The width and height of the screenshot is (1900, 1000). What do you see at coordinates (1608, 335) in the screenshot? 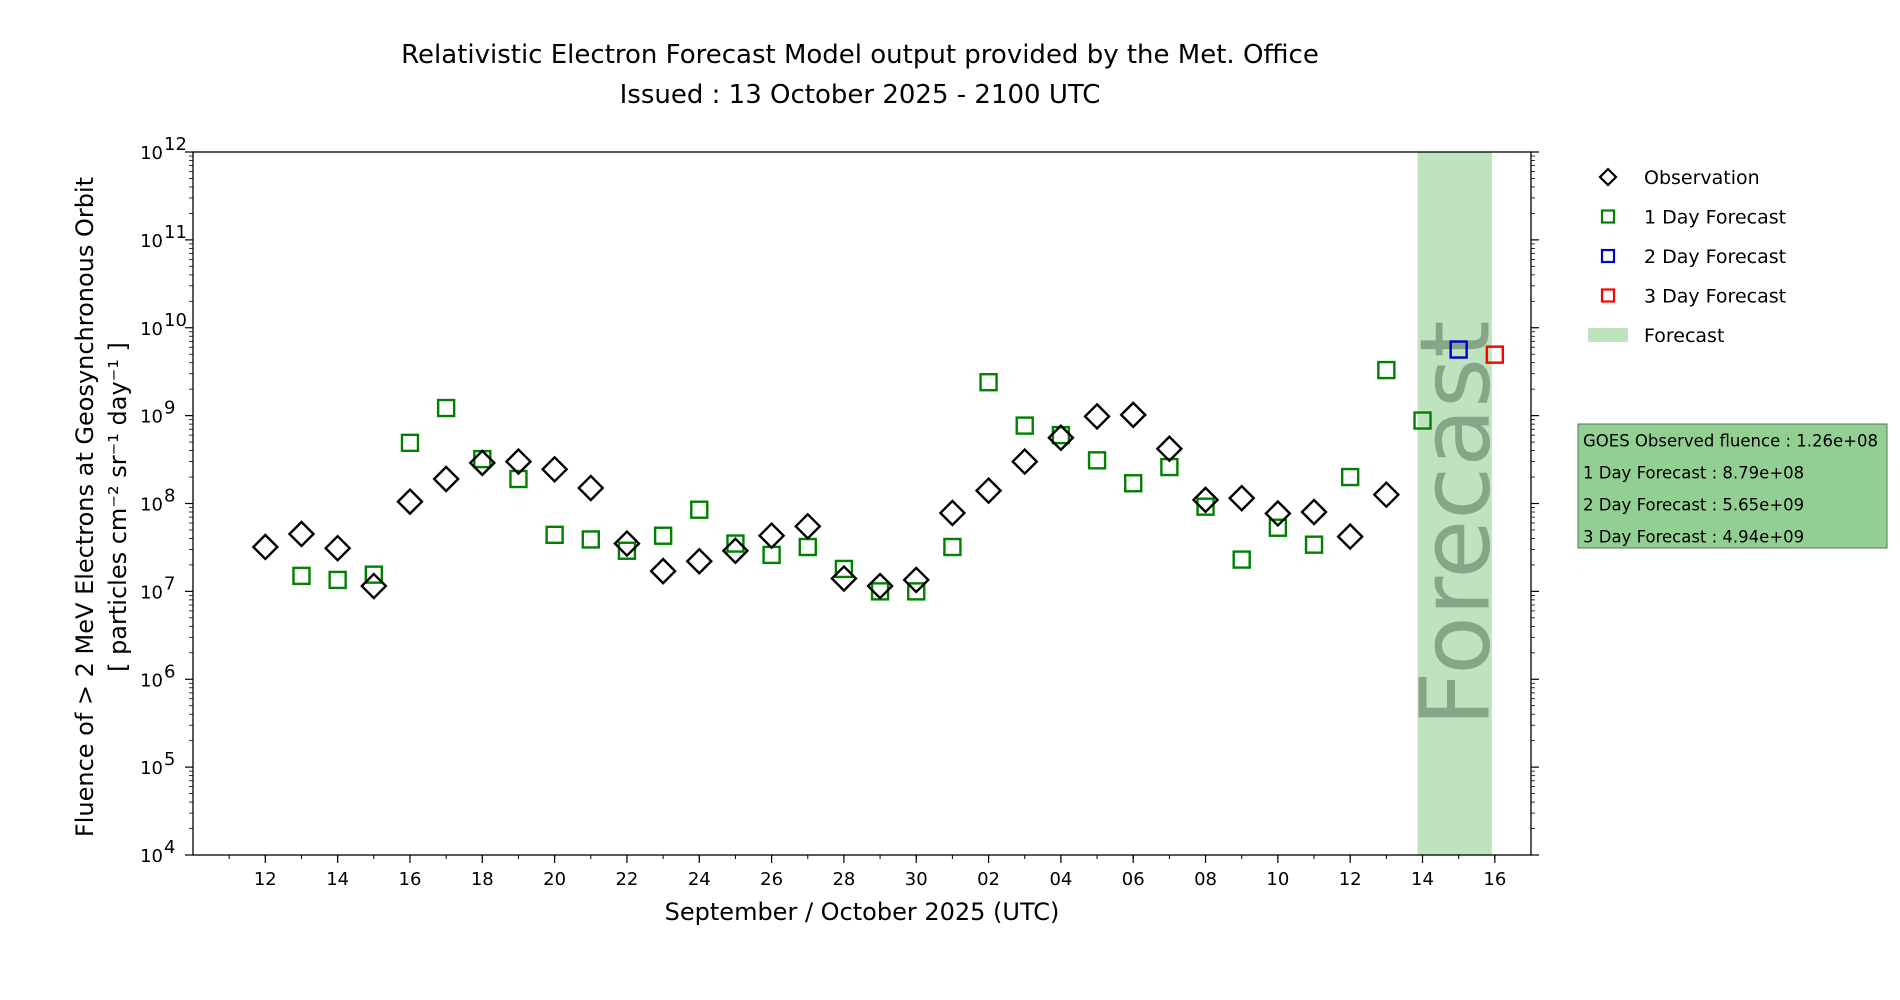
I see `legend-marker-forecast` at bounding box center [1608, 335].